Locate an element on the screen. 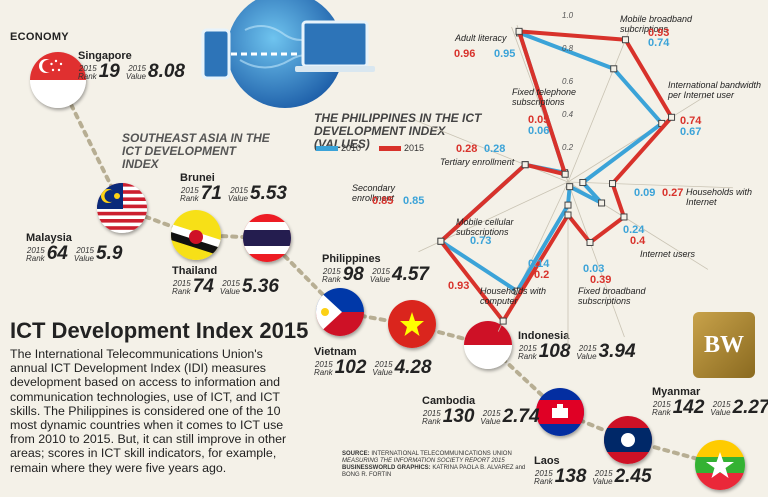 Image resolution: width=768 pixels, height=497 pixels. radar-value-label-2015: 0.05 is located at coordinates (539, 120).